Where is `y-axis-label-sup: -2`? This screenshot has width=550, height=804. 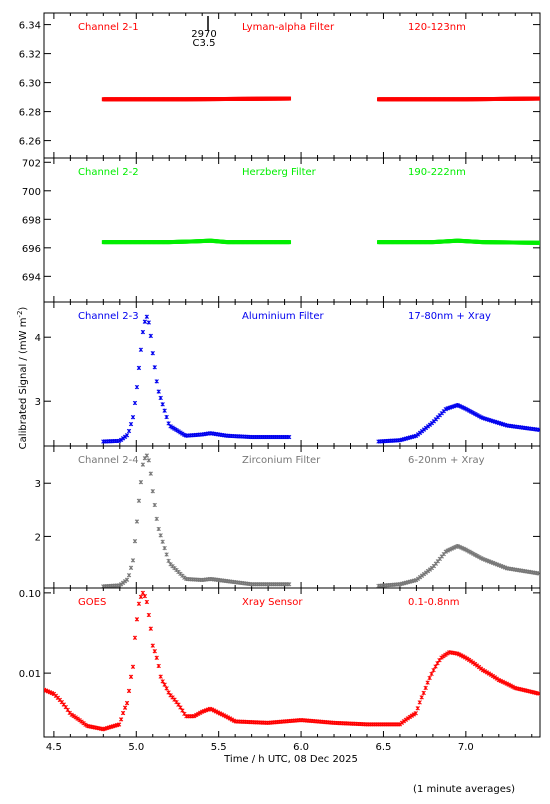 y-axis-label-sup: -2 is located at coordinates (20, 314).